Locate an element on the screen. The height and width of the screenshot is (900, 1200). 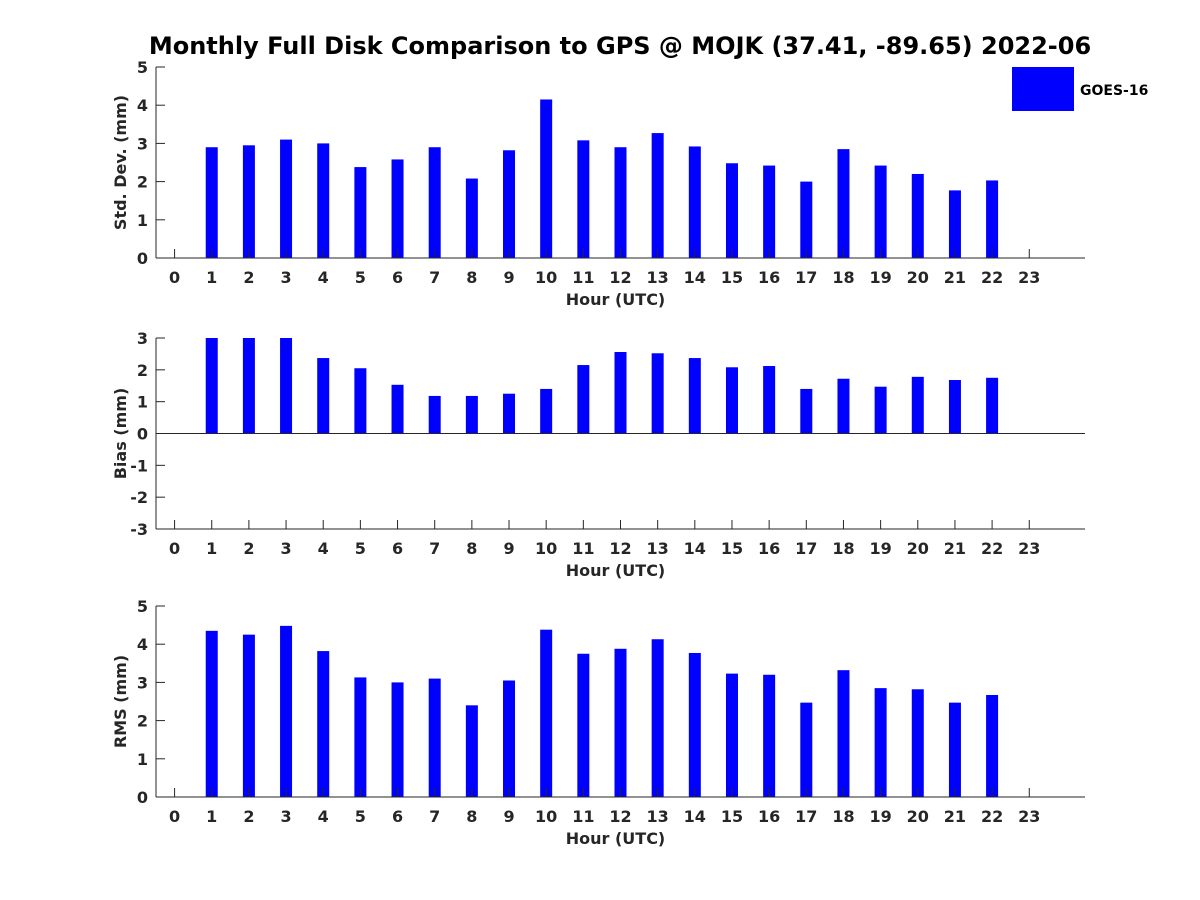
y-tick-label: 4 is located at coordinates (142, 644).